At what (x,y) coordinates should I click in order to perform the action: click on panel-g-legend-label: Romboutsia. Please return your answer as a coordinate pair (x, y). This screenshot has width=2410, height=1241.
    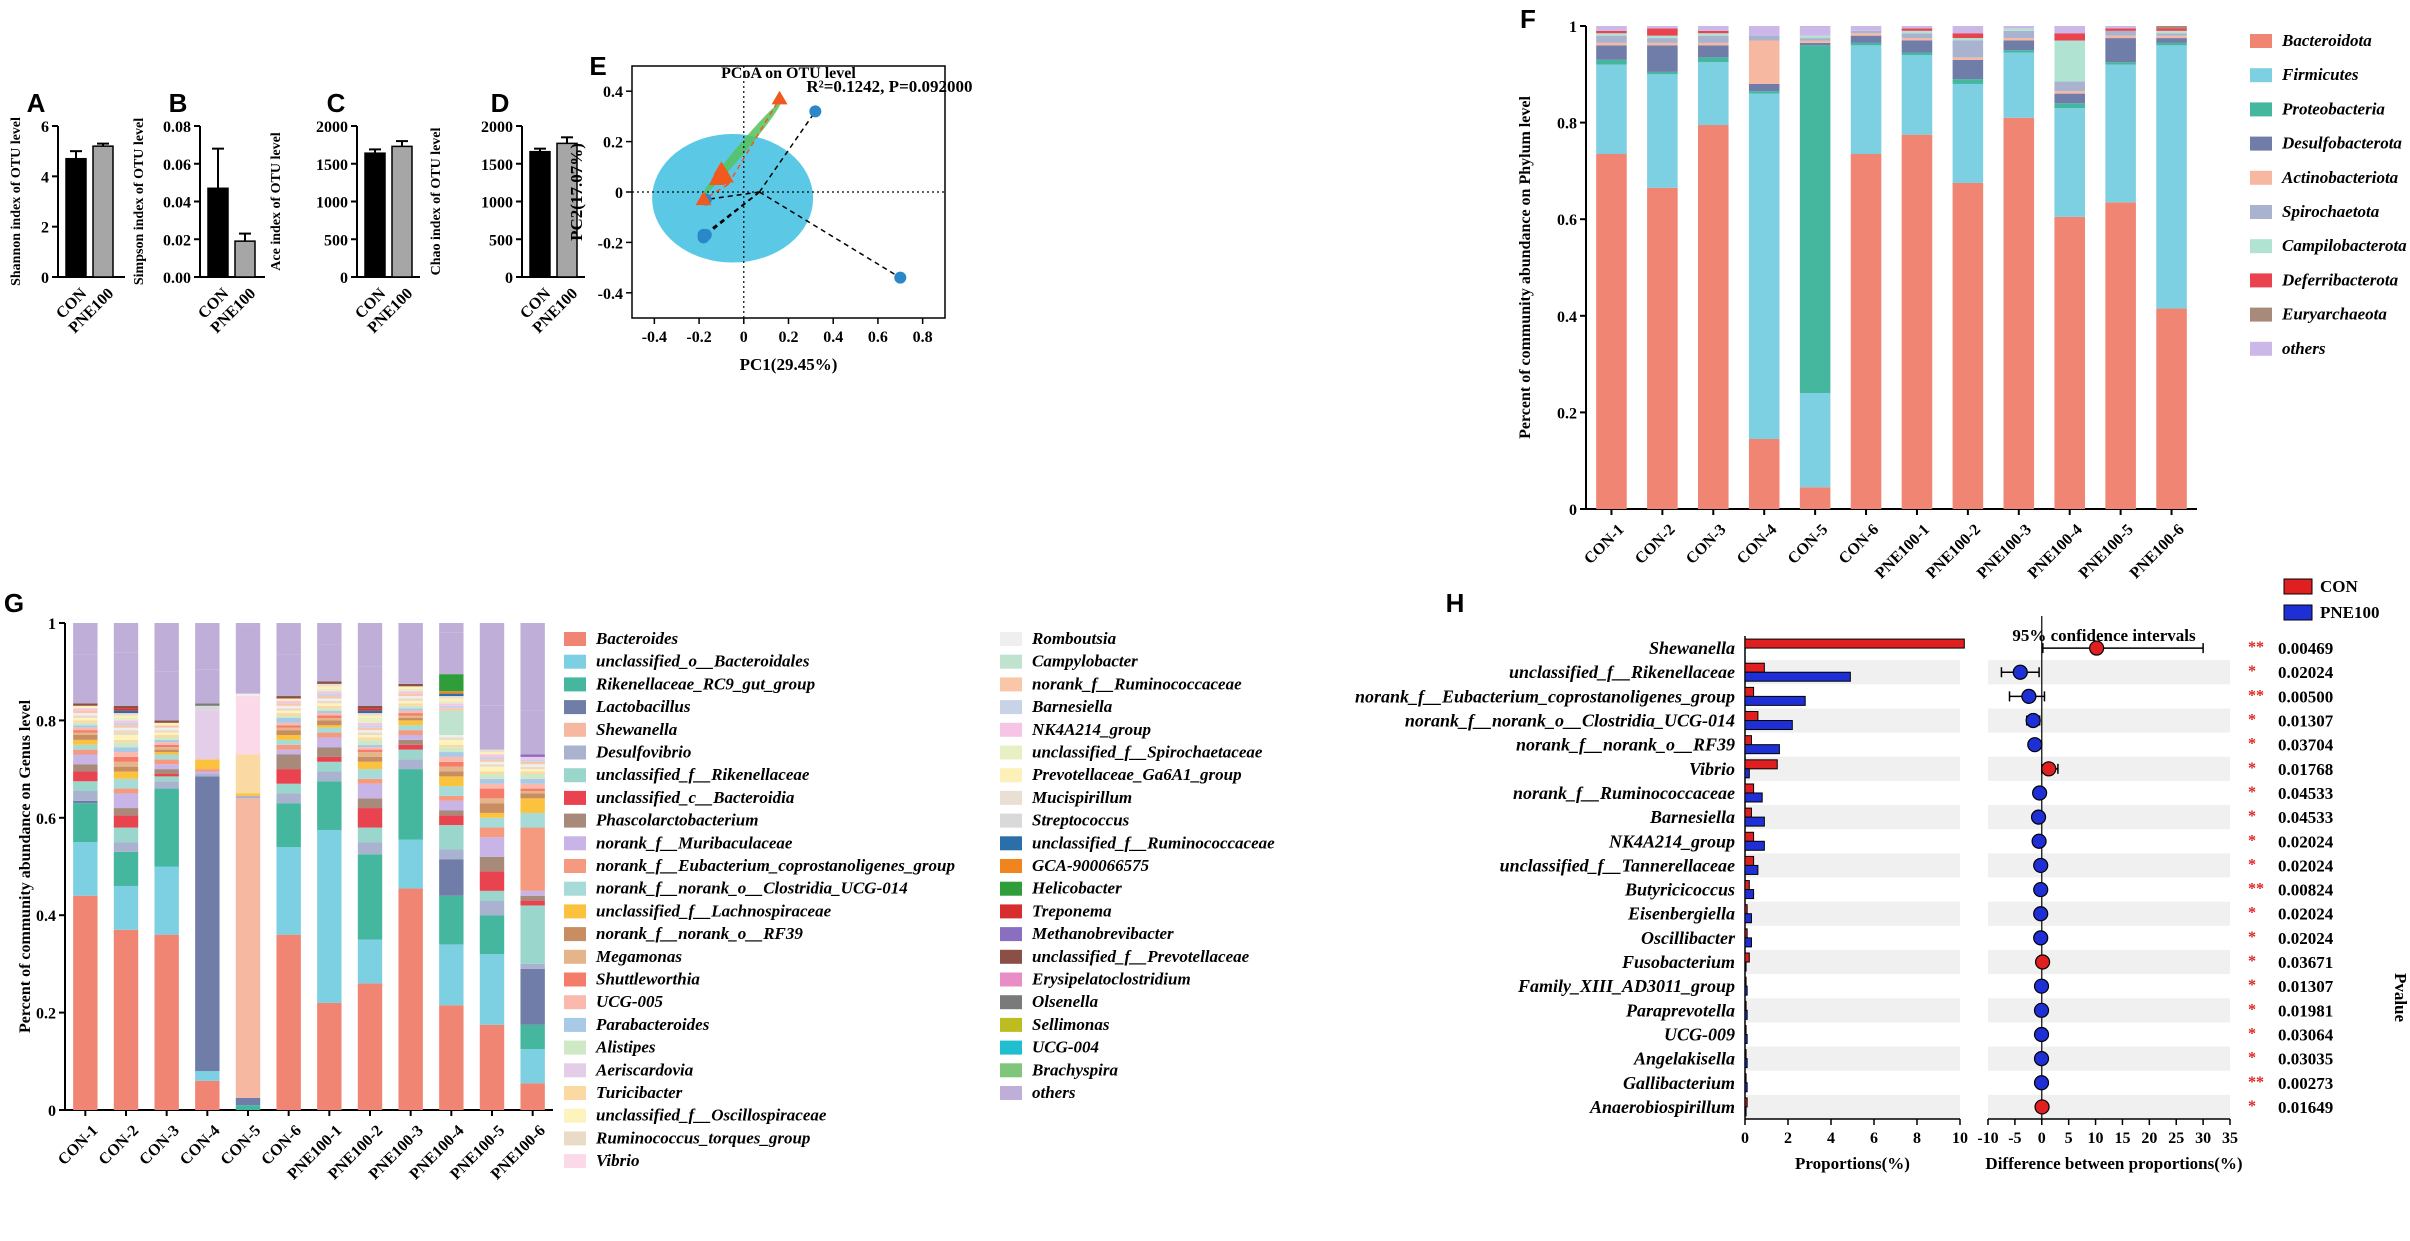
    Looking at the image, I should click on (1074, 638).